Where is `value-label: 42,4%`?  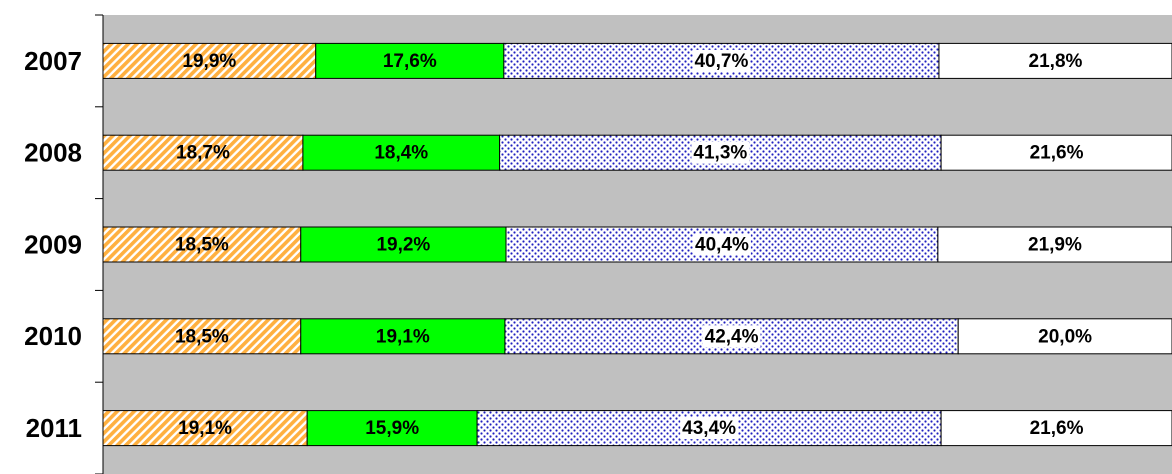
value-label: 42,4% is located at coordinates (732, 336).